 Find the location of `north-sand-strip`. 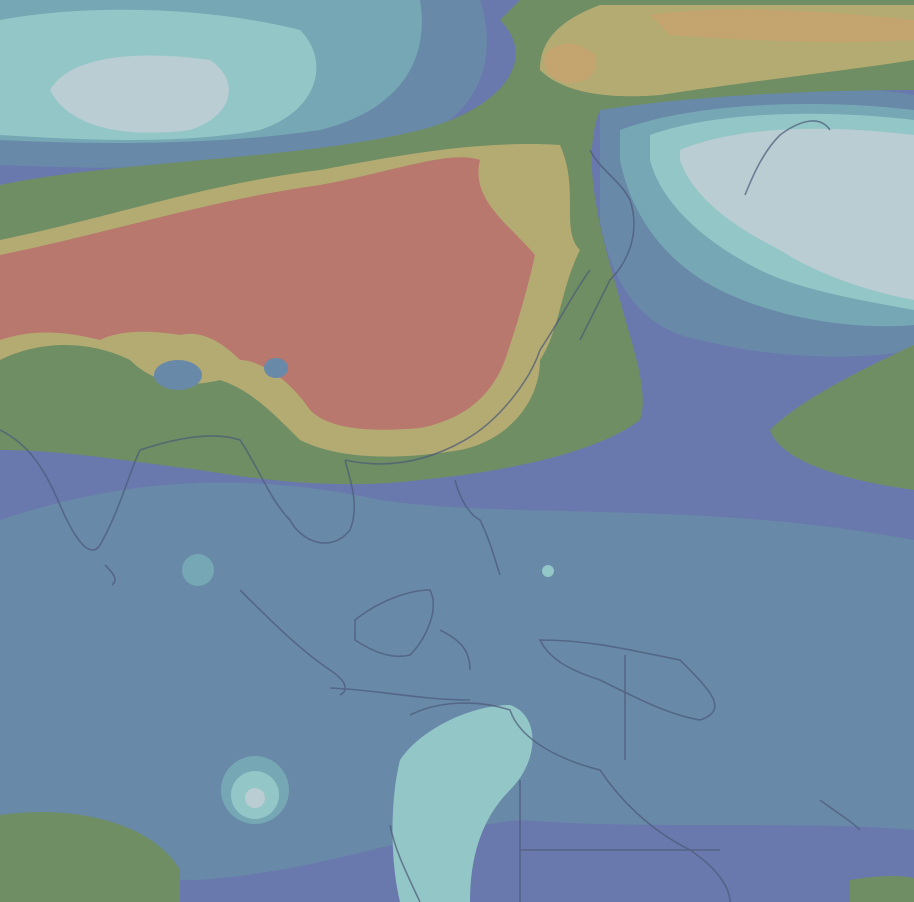

north-sand-strip is located at coordinates (782, 26).